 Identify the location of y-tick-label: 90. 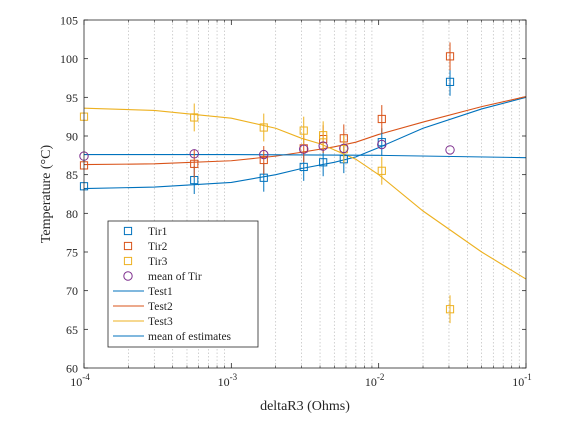
(72, 137).